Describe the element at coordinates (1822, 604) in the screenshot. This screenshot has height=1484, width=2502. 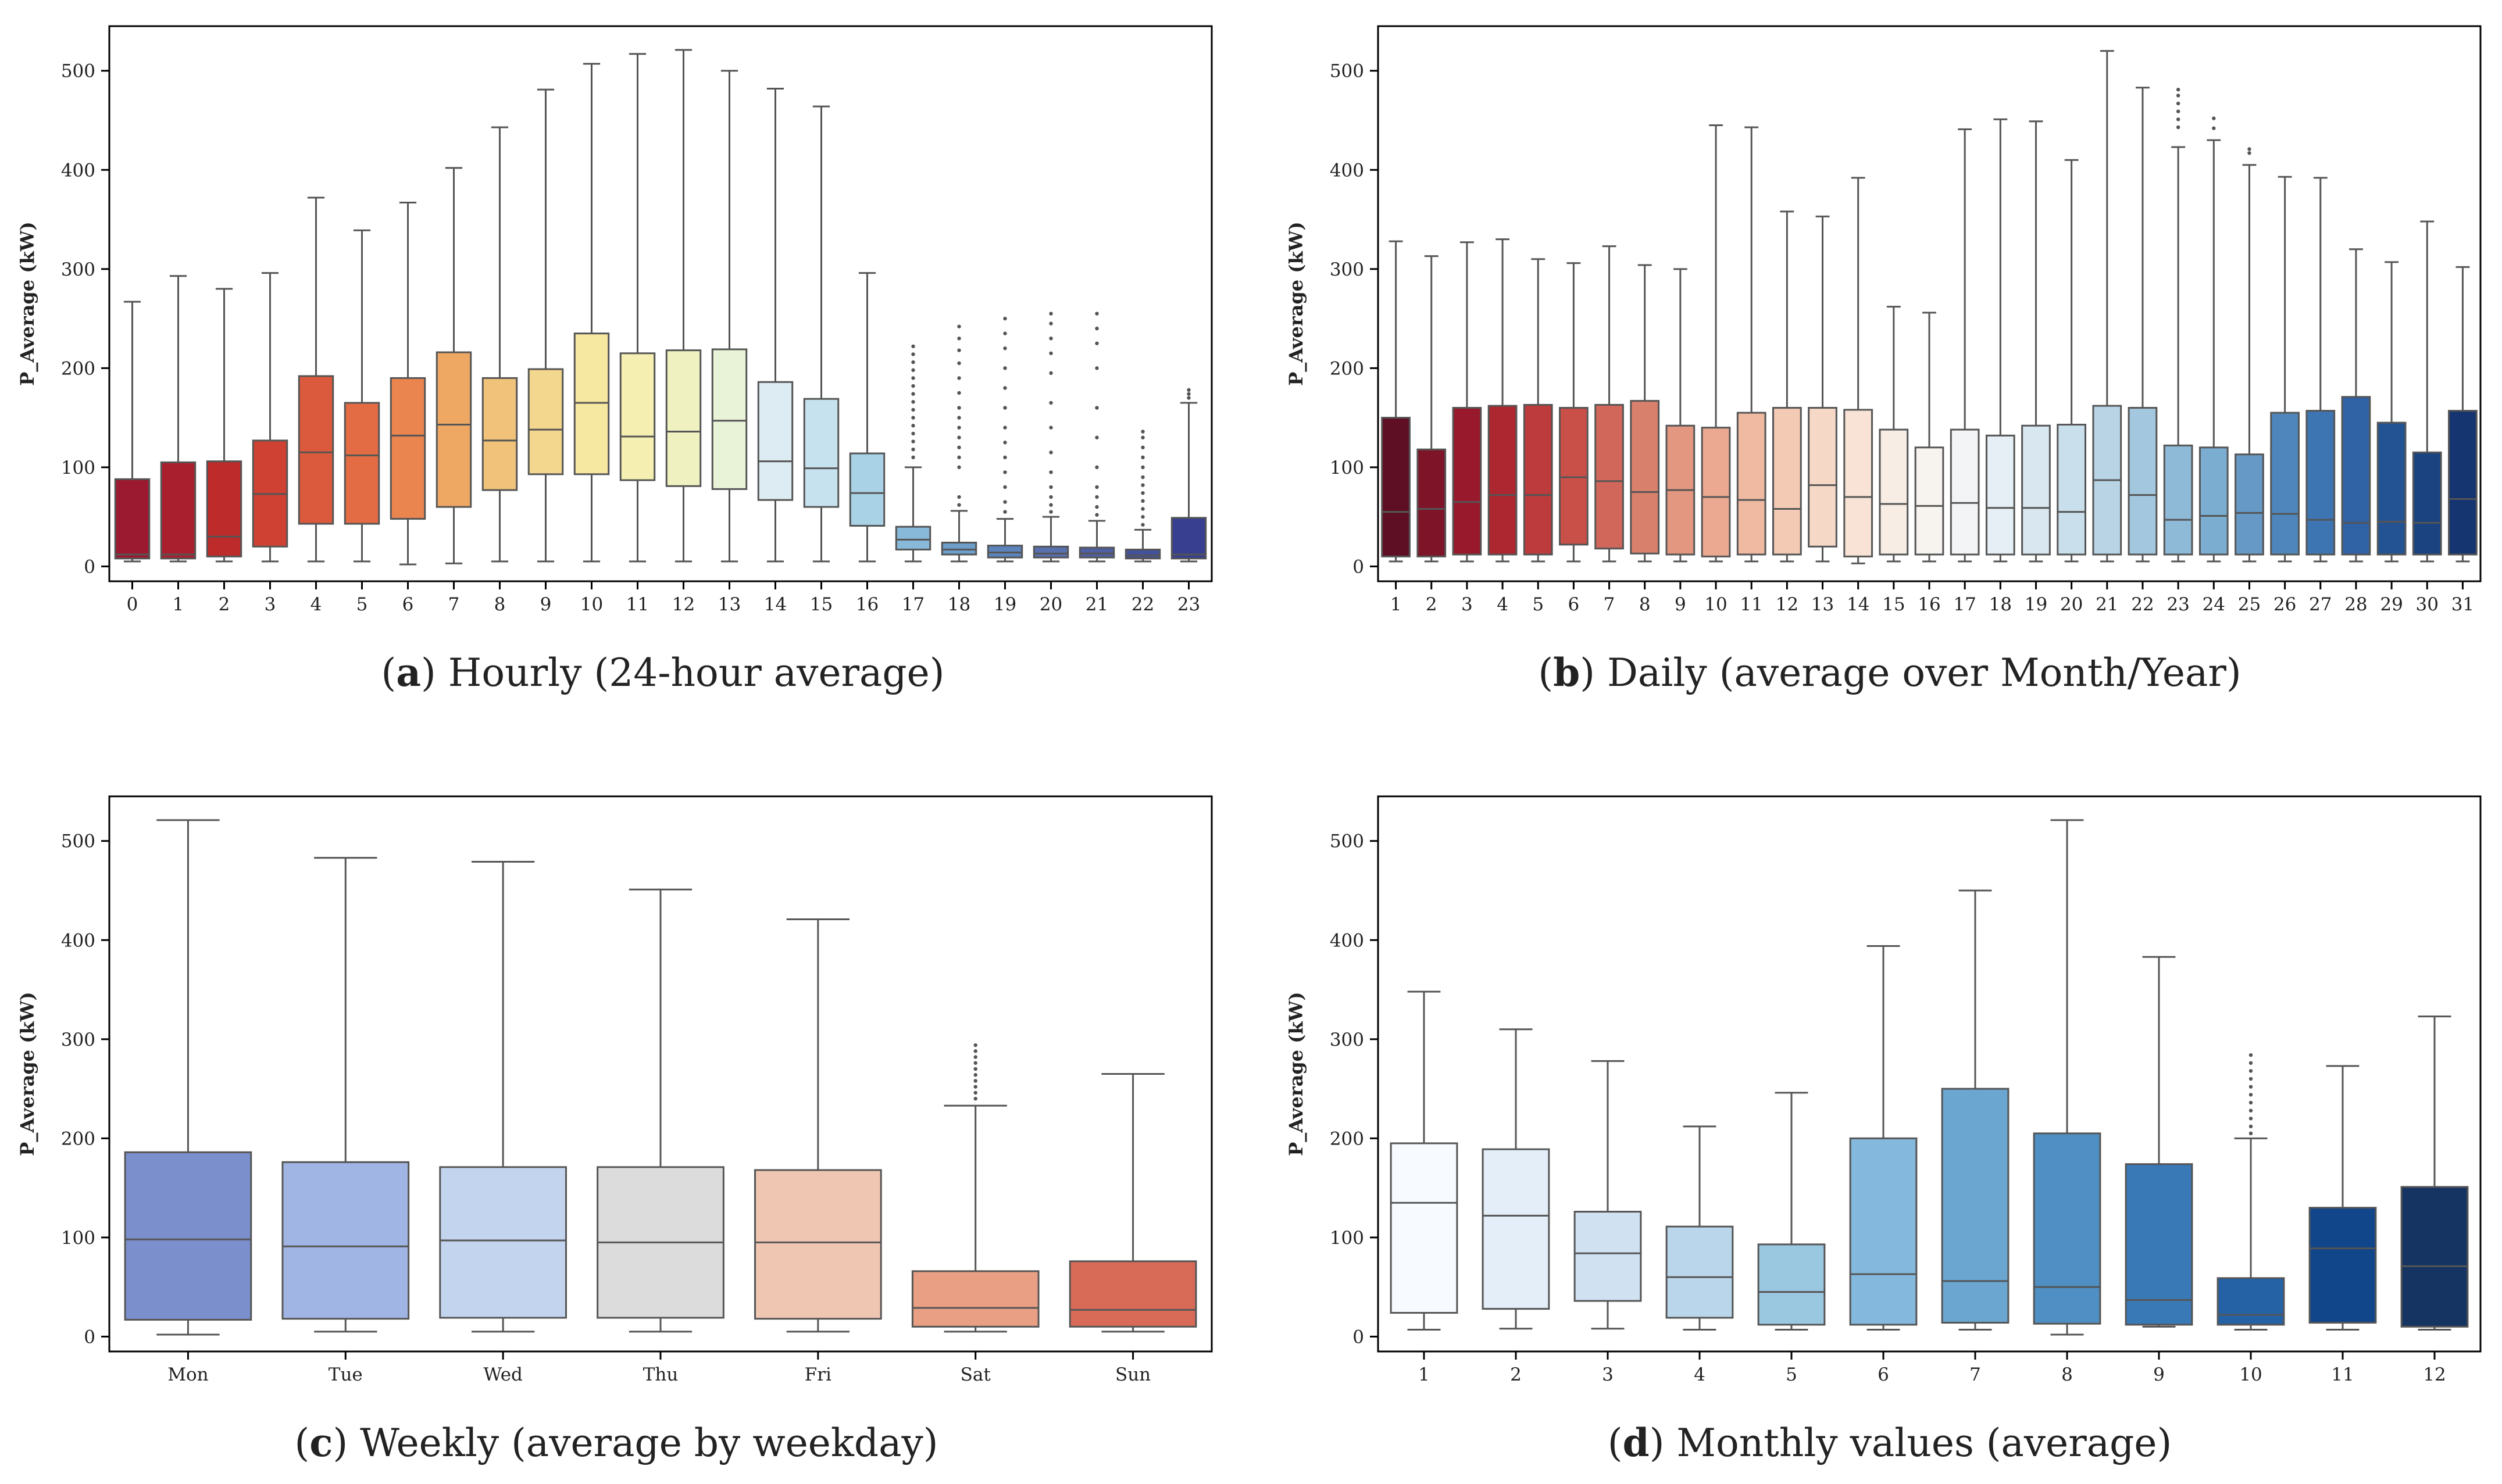
I see `x-tick-label: 13` at that location.